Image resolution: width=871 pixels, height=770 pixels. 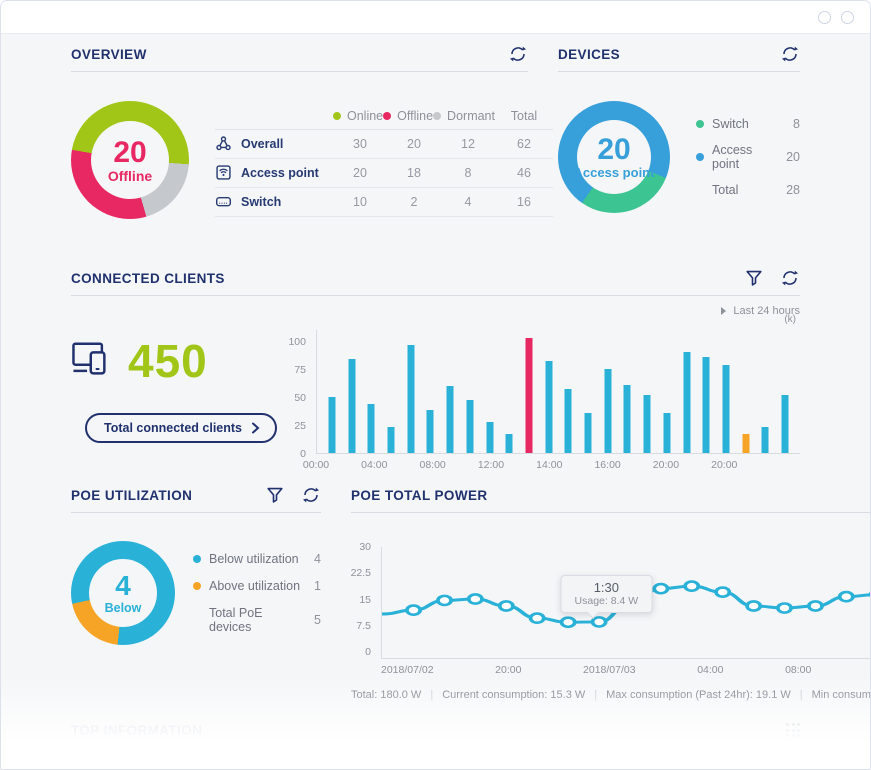 I want to click on legend-item-above: Above utilization 1, so click(x=257, y=586).